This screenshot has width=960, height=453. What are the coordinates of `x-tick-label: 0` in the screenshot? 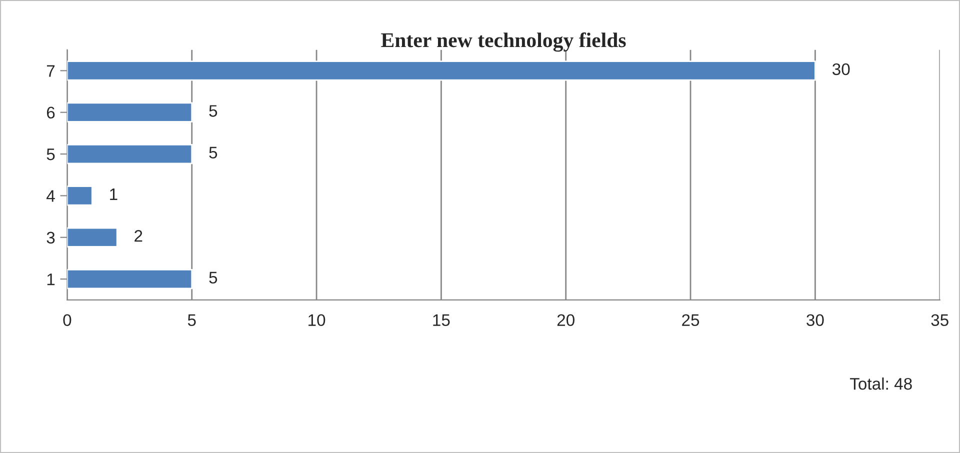 It's located at (67, 320).